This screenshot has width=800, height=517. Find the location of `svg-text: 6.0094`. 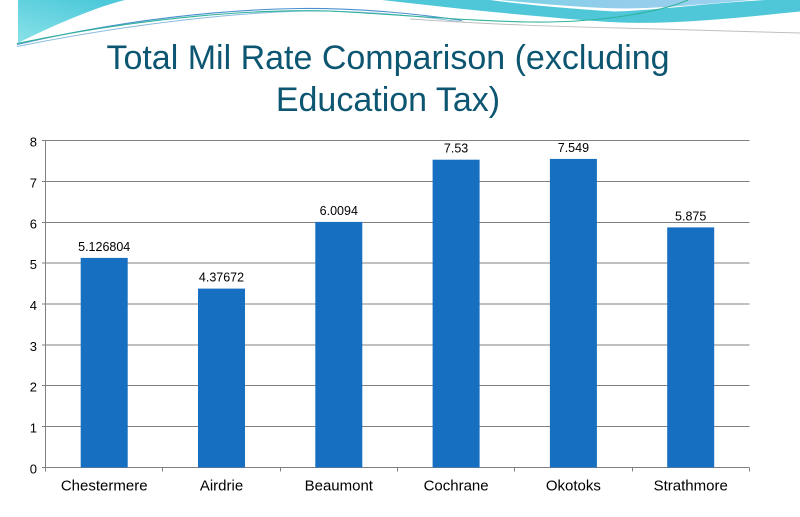

svg-text: 6.0094 is located at coordinates (339, 211).